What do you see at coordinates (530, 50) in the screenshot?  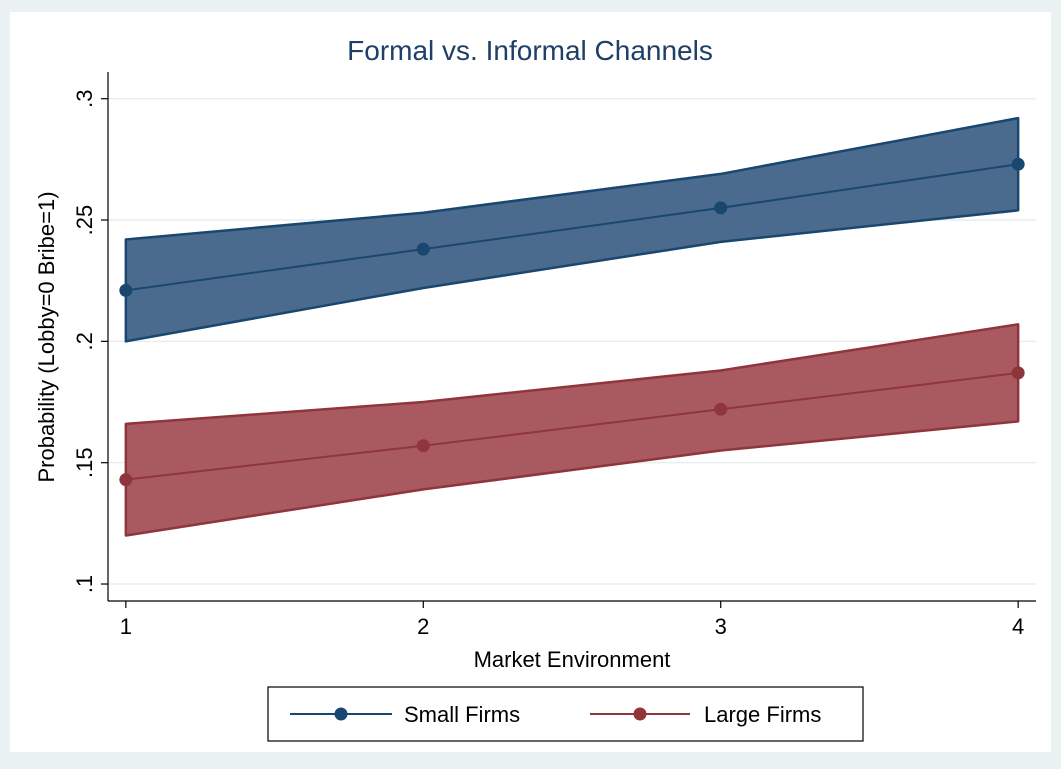 I see `chart-title: Formal vs. Informal Channels` at bounding box center [530, 50].